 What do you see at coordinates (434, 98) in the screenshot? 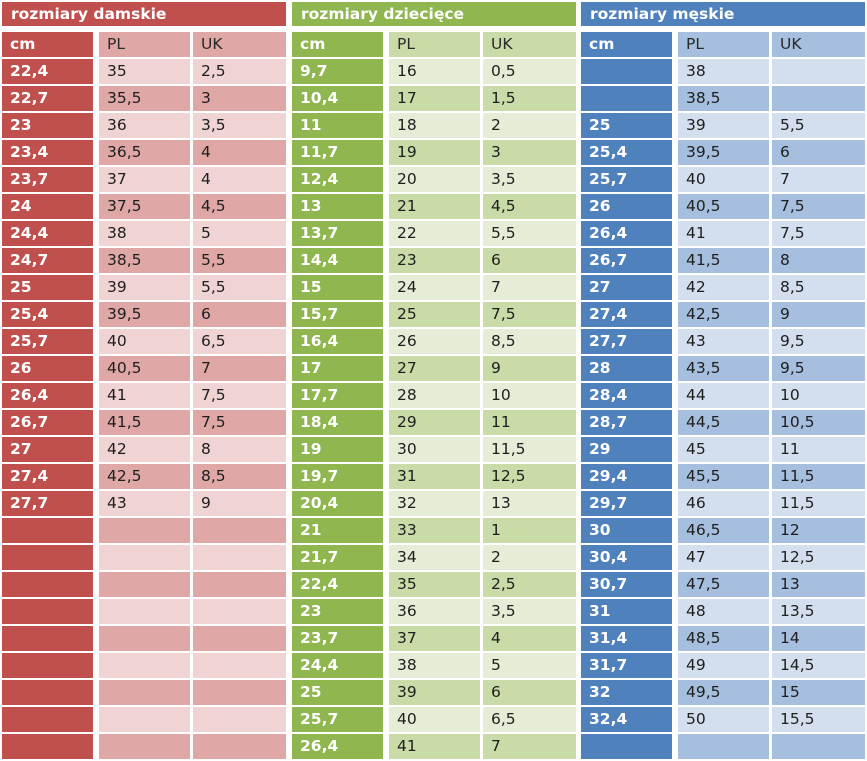
I see `cell-pl: 17` at bounding box center [434, 98].